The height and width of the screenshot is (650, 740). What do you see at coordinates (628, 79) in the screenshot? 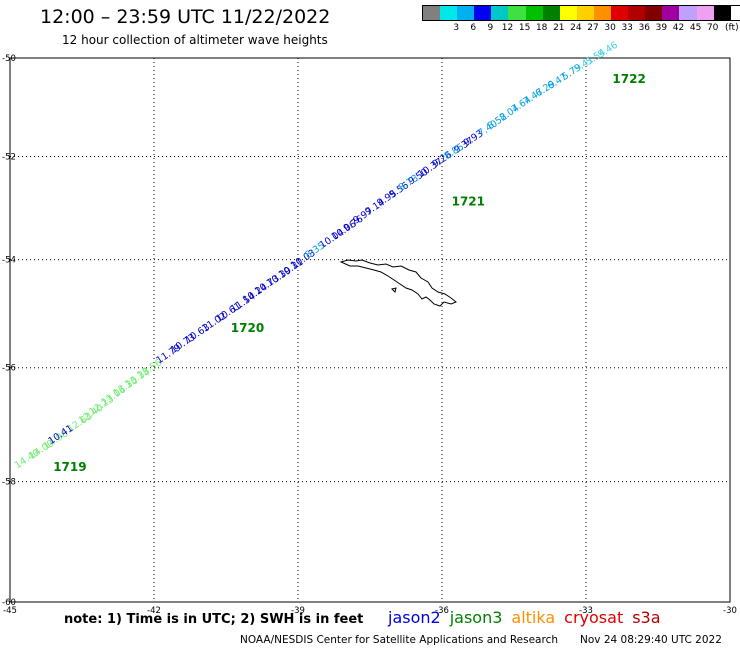
I see `pass-time-label: 1722` at bounding box center [628, 79].